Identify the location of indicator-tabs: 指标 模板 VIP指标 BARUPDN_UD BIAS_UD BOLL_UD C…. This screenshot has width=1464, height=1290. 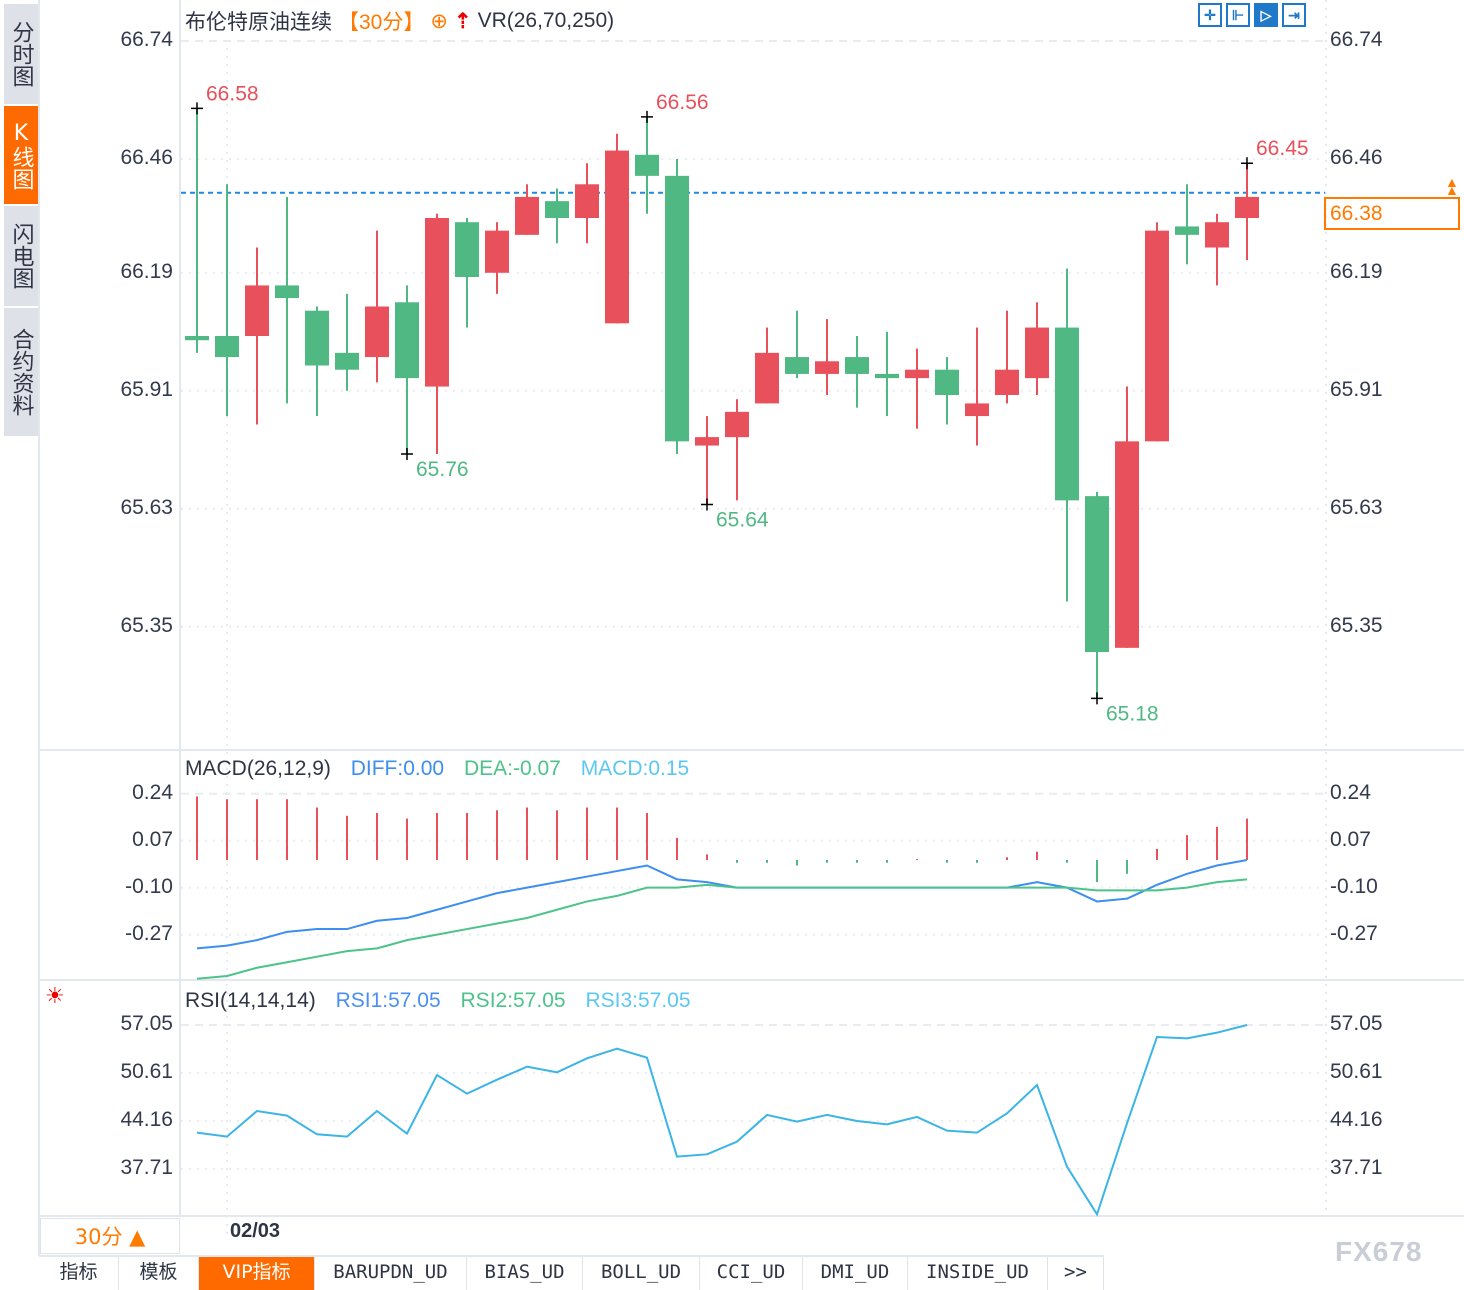
(571, 1272).